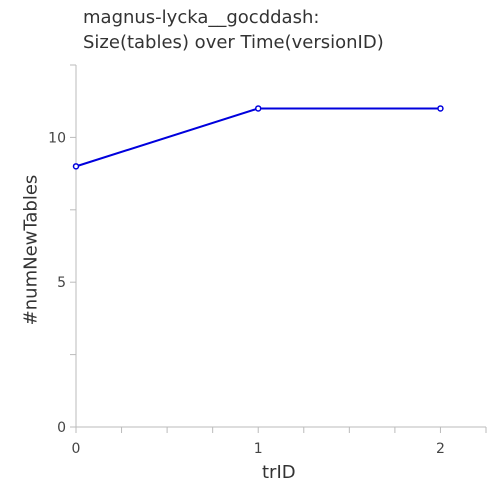 The height and width of the screenshot is (500, 500). Describe the element at coordinates (279, 472) in the screenshot. I see `x-axis-title: trID` at that location.